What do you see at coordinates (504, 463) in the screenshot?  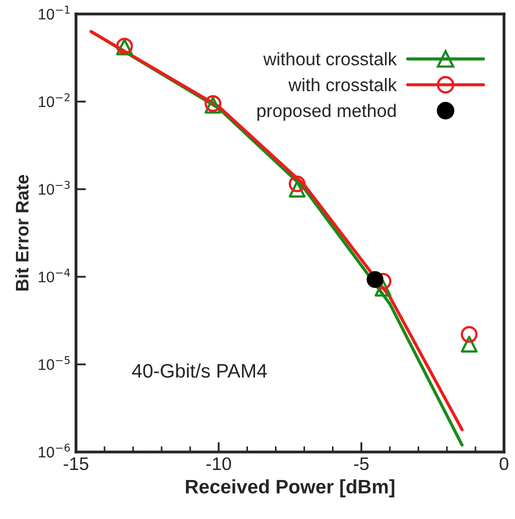 I see `x-tick-label: 0` at bounding box center [504, 463].